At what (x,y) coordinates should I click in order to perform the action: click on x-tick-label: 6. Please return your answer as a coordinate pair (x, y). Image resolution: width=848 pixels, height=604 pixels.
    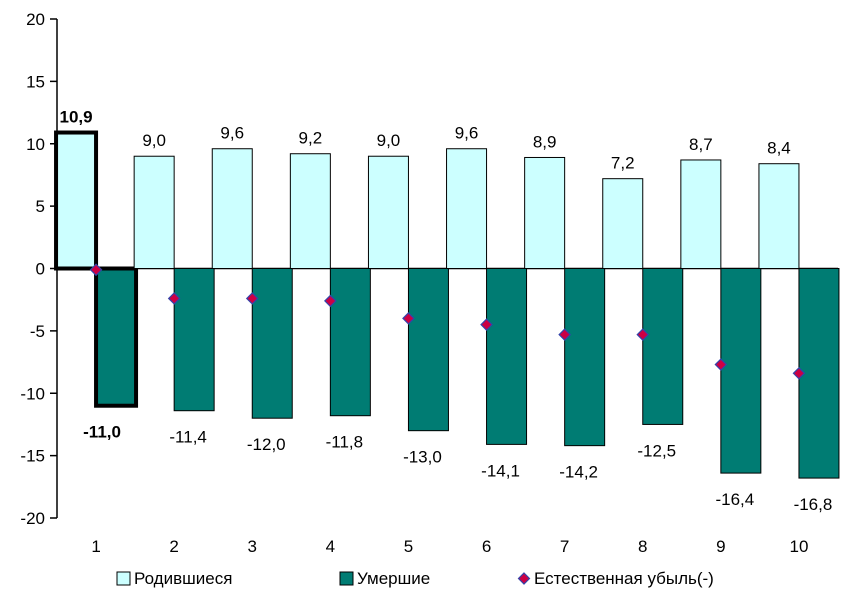
    Looking at the image, I should click on (486, 546).